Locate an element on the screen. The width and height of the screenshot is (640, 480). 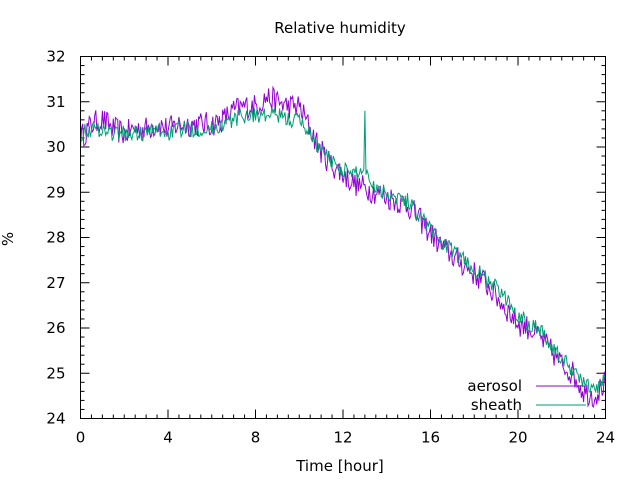
x-tick-label: 24 is located at coordinates (605, 438).